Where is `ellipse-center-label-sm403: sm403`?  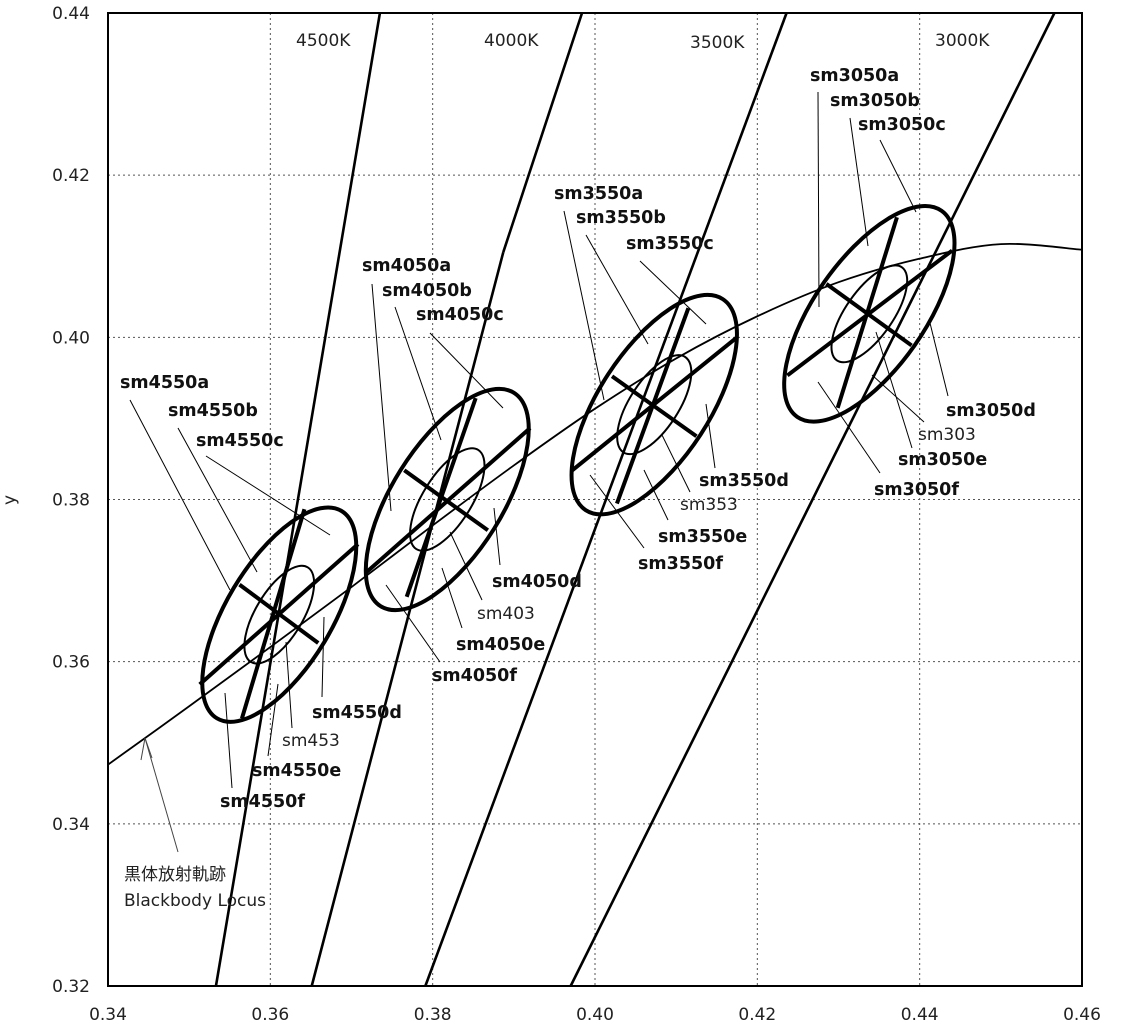
ellipse-center-label-sm403: sm403 is located at coordinates (506, 614).